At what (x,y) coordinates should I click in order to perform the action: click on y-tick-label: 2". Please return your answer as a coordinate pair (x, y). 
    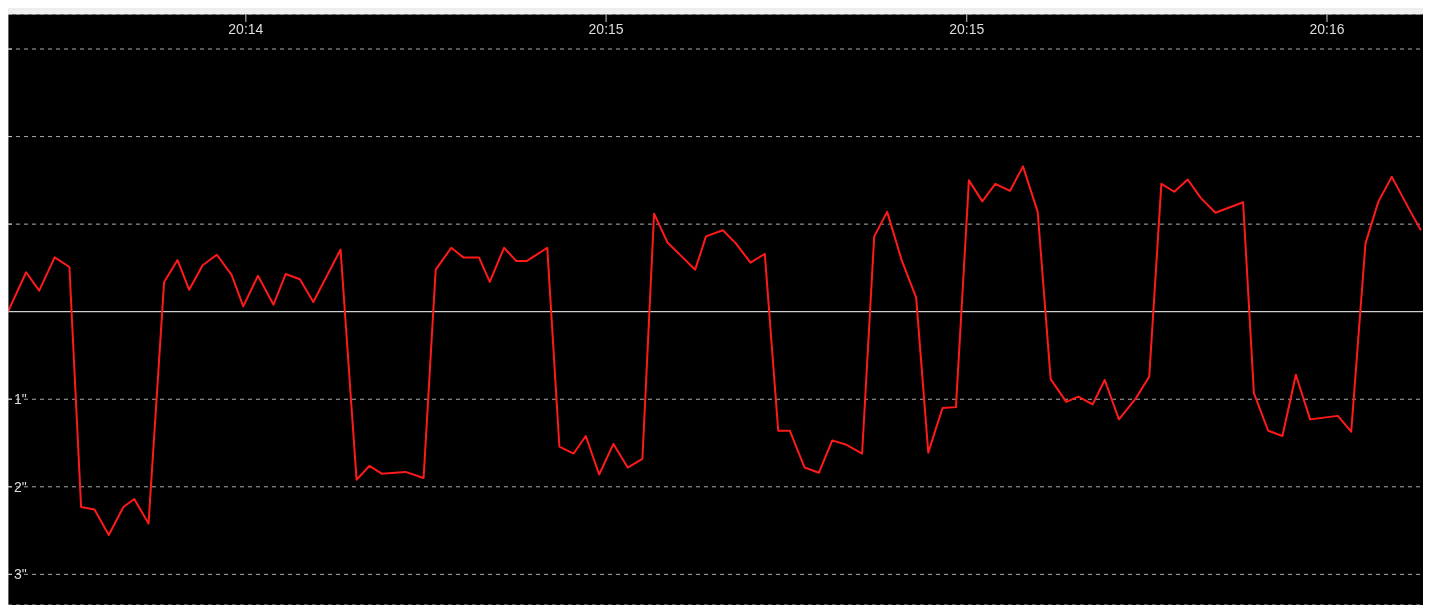
    Looking at the image, I should click on (20, 486).